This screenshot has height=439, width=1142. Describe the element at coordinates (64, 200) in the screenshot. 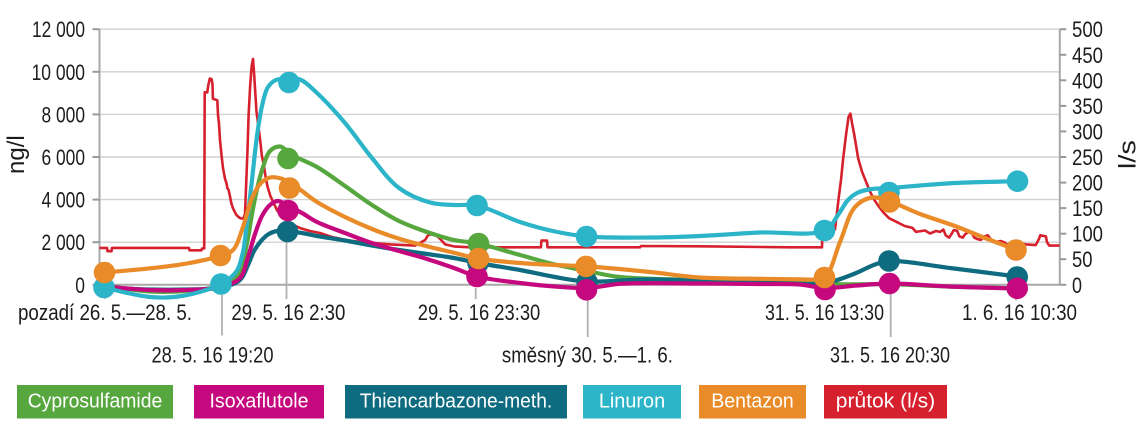

I see `svg-text: 4 000` at that location.